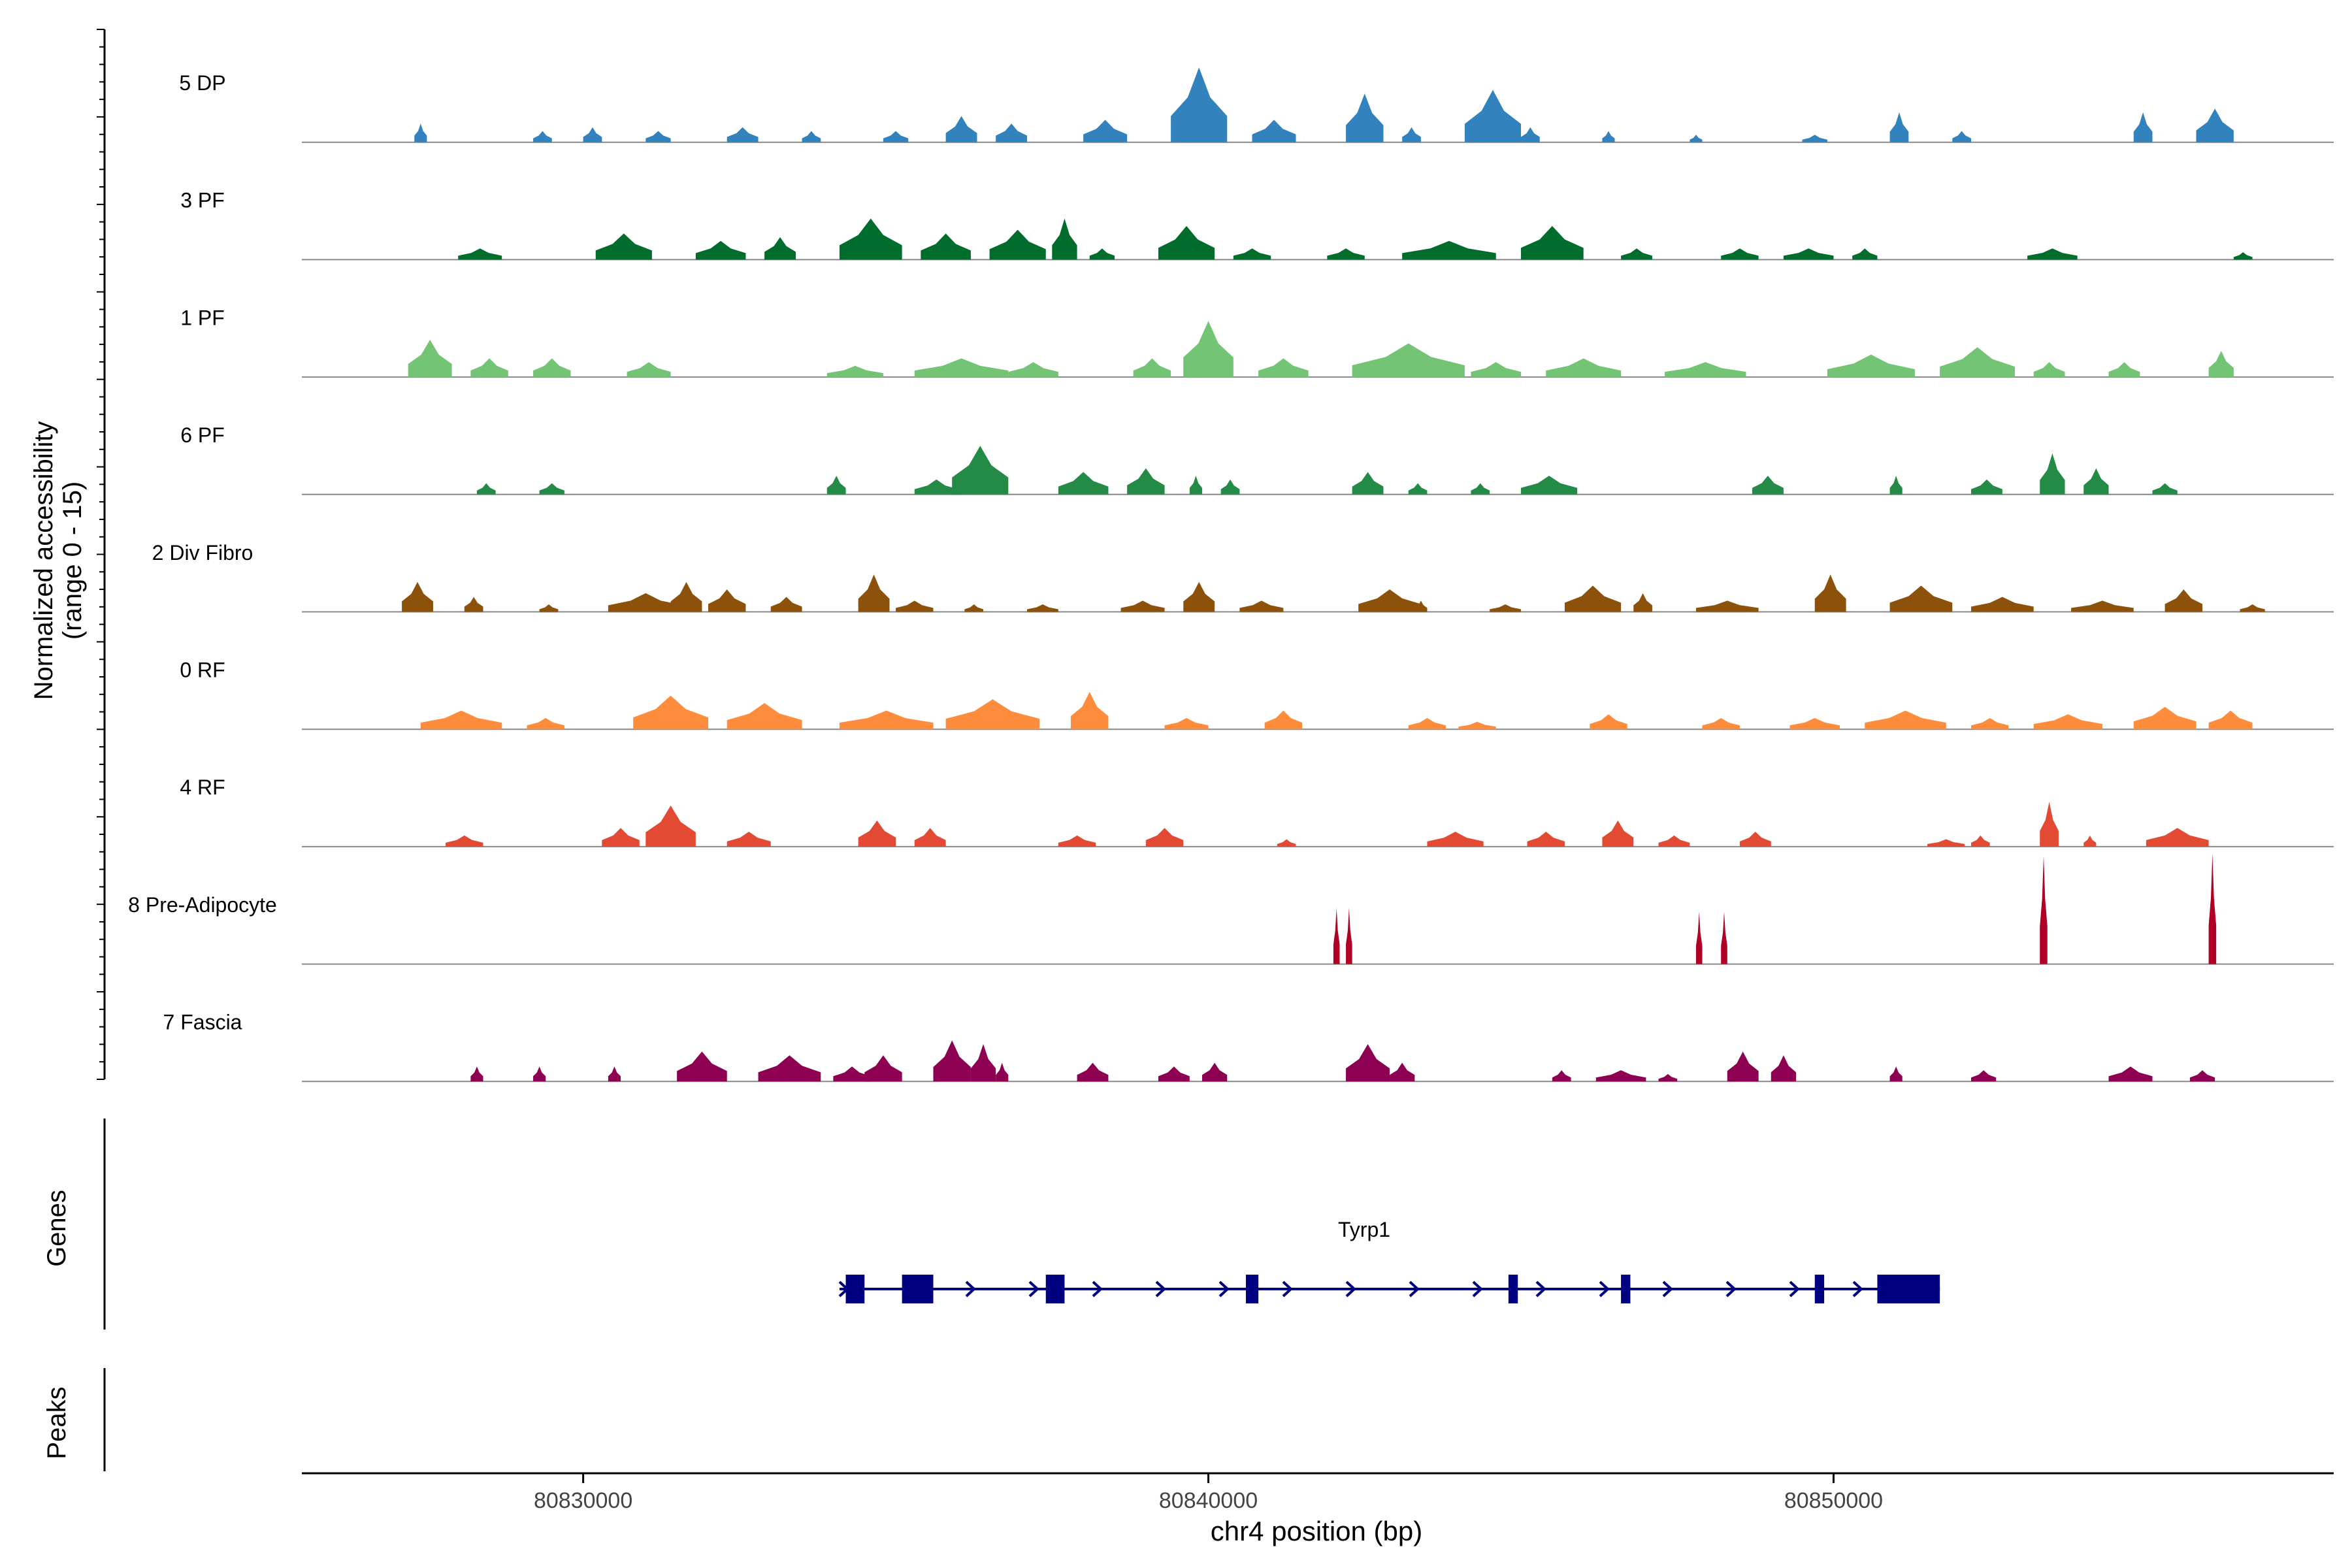  Describe the element at coordinates (43, 560) in the screenshot. I see `coverage-y-axis-title-line1: Normalized accessibility` at that location.